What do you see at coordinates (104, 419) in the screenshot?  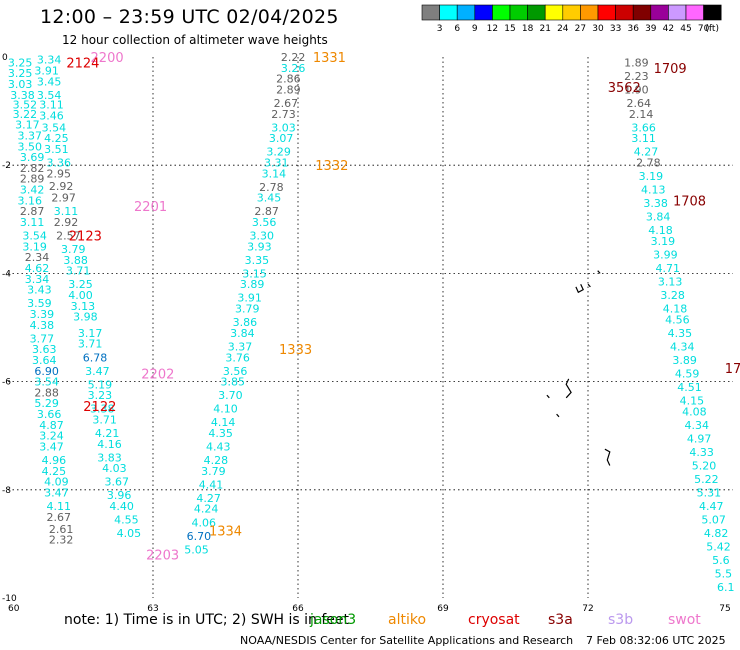 I see `wave-height-value: 3.71` at bounding box center [104, 419].